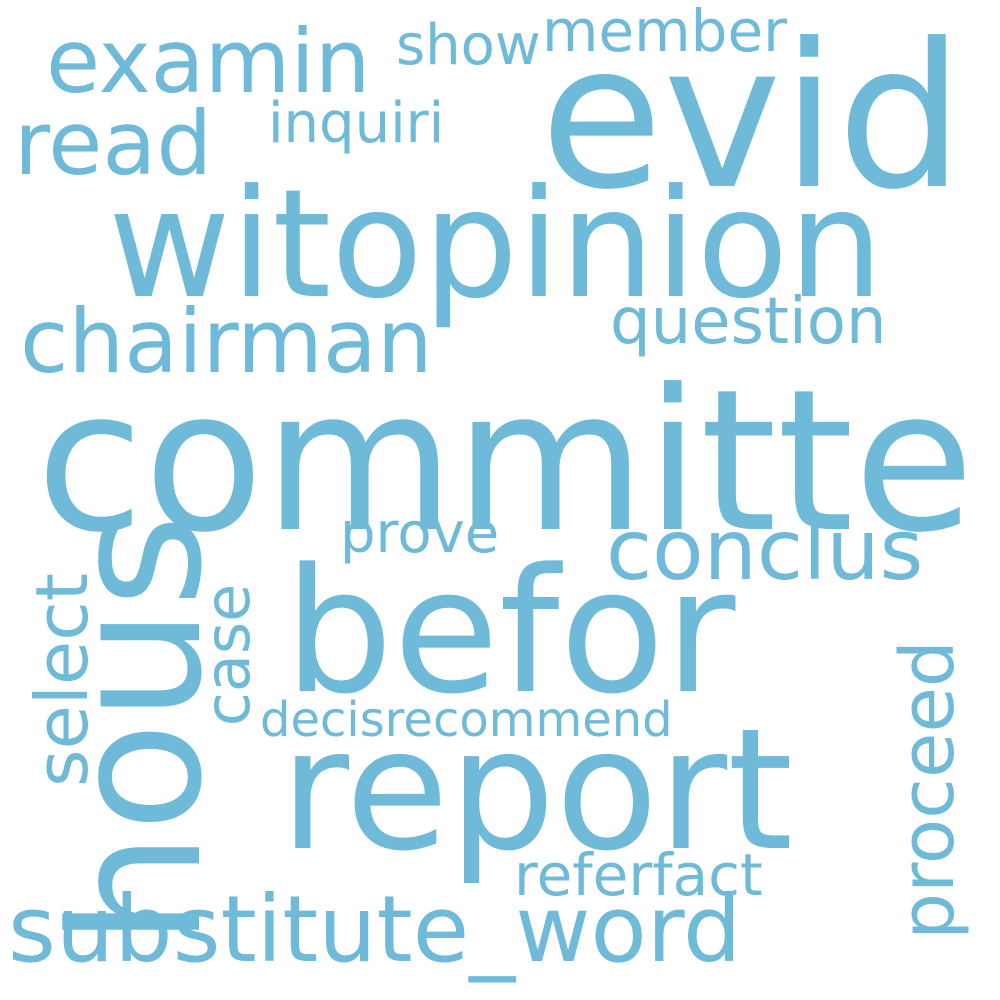 The height and width of the screenshot is (1000, 1000). I want to click on word-select: select, so click(62, 680).